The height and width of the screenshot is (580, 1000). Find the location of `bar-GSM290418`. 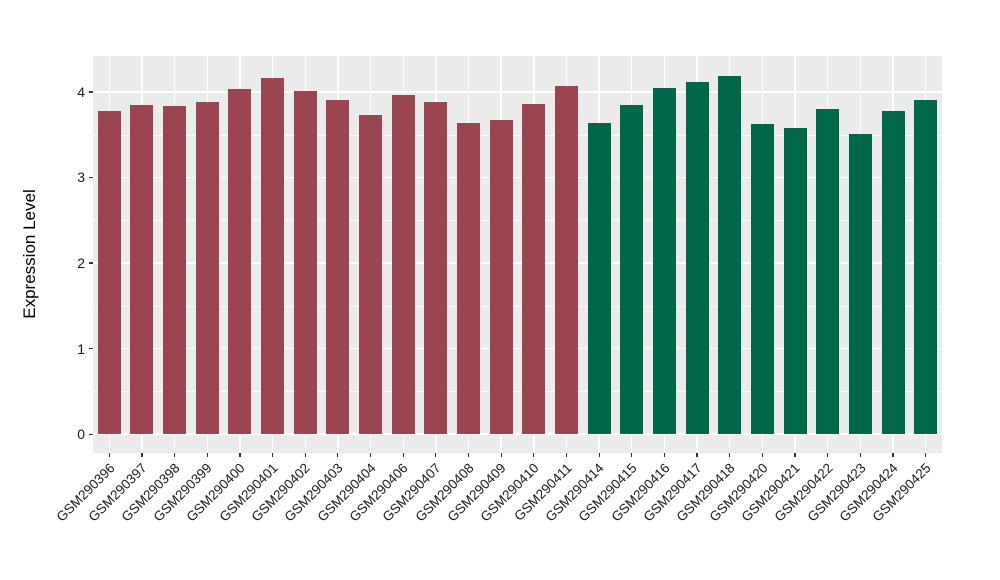

bar-GSM290418 is located at coordinates (730, 255).